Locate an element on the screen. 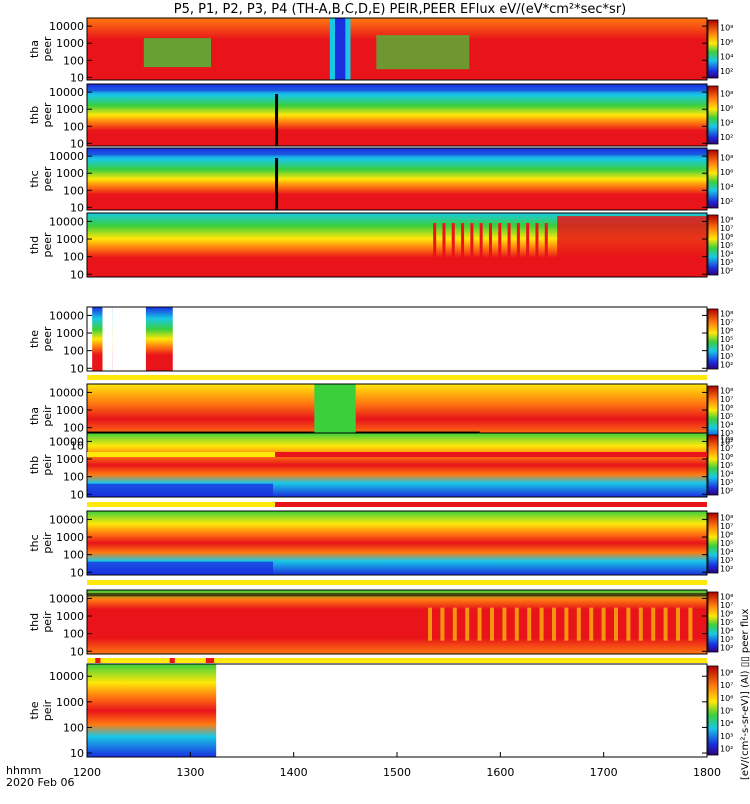 The image size is (750, 804). x-tick-label: 1400 is located at coordinates (294, 772).